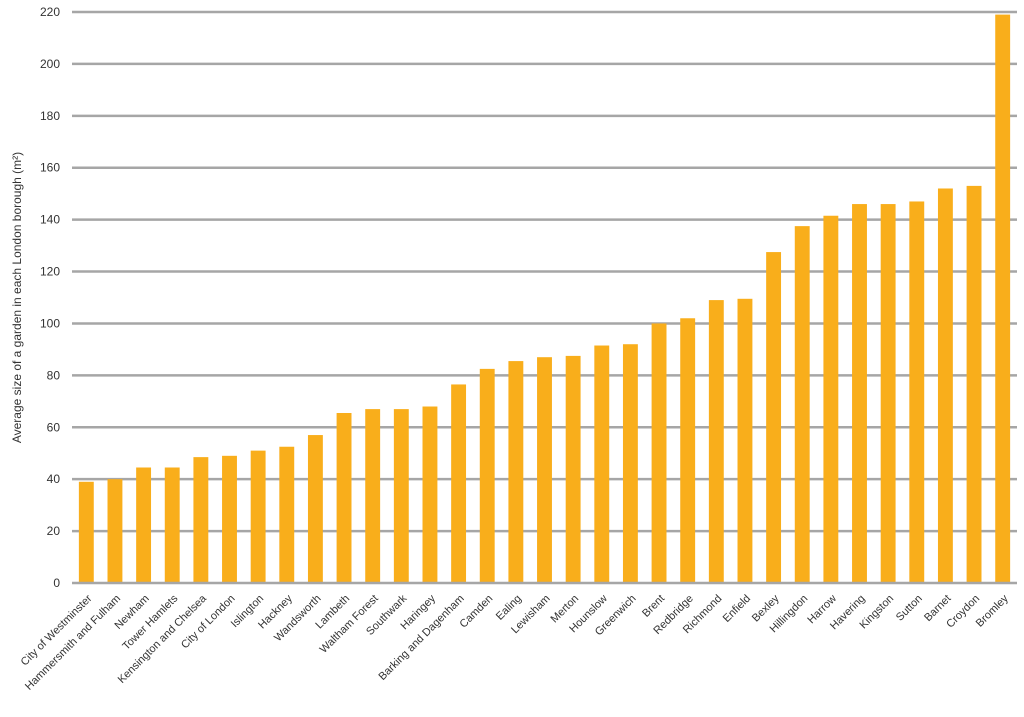 The width and height of the screenshot is (1024, 717). I want to click on y-tick-label: 180, so click(50, 116).